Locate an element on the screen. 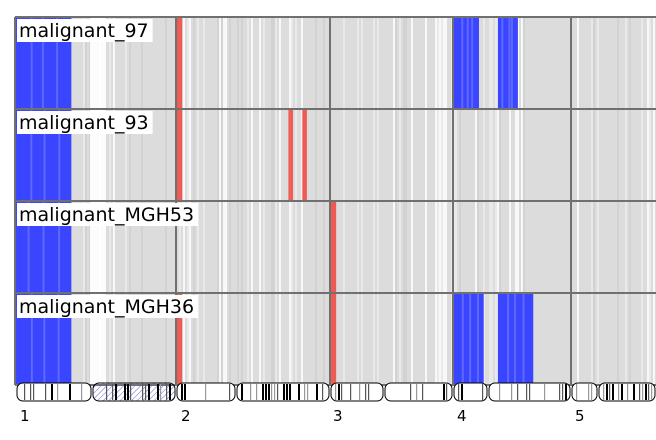 This screenshot has height=440, width=656. chromosome-tick-label: 2 is located at coordinates (186, 416).